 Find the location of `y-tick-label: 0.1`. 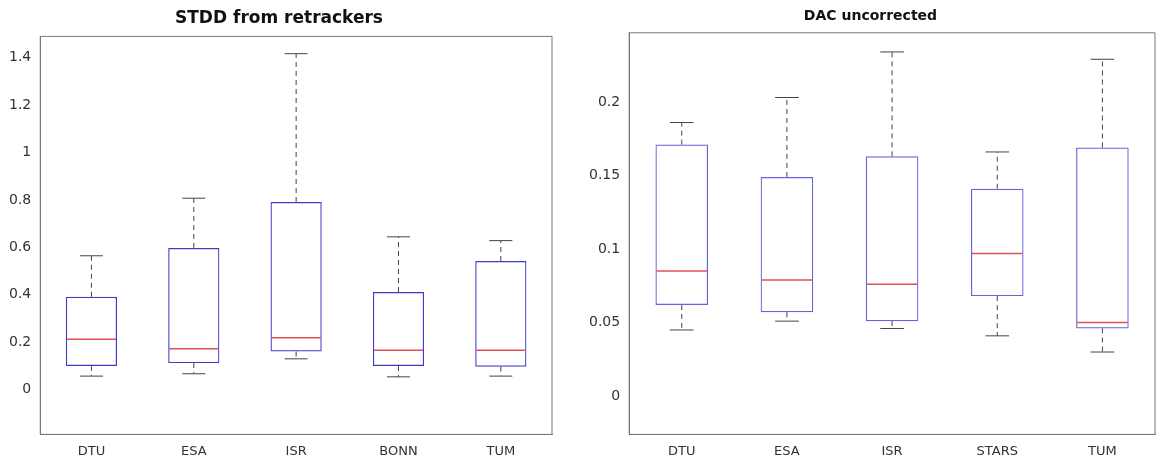

y-tick-label: 0.1 is located at coordinates (609, 247).